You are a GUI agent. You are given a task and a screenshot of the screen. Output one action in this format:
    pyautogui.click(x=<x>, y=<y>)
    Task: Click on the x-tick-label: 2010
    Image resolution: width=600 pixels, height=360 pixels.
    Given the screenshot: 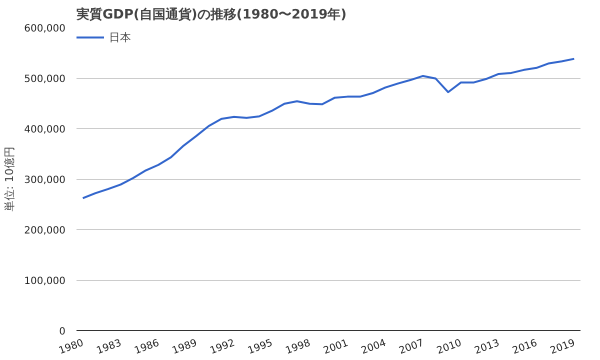 What is the action you would take?
    pyautogui.click(x=450, y=347)
    